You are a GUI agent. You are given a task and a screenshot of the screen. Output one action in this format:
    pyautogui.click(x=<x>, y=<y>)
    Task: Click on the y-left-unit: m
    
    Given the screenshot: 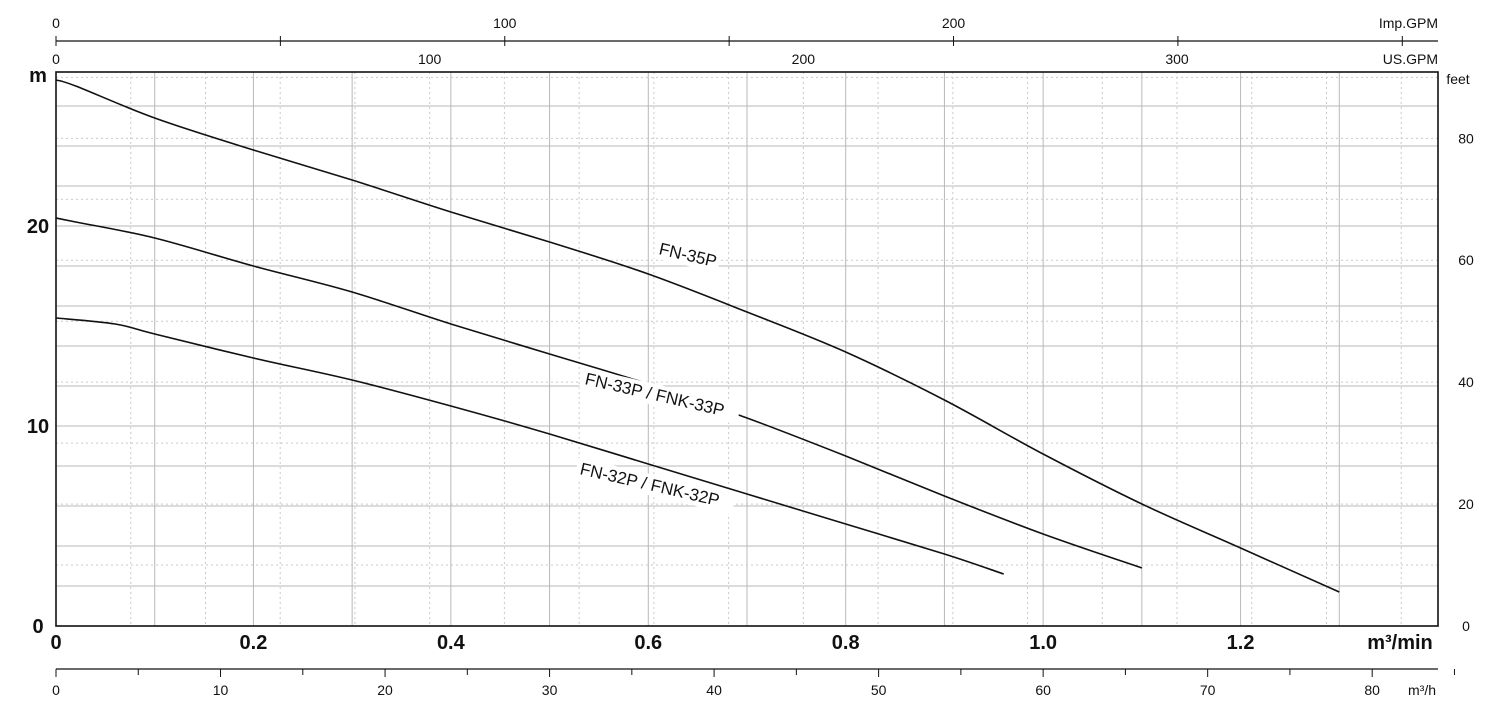 What is the action you would take?
    pyautogui.click(x=38, y=76)
    